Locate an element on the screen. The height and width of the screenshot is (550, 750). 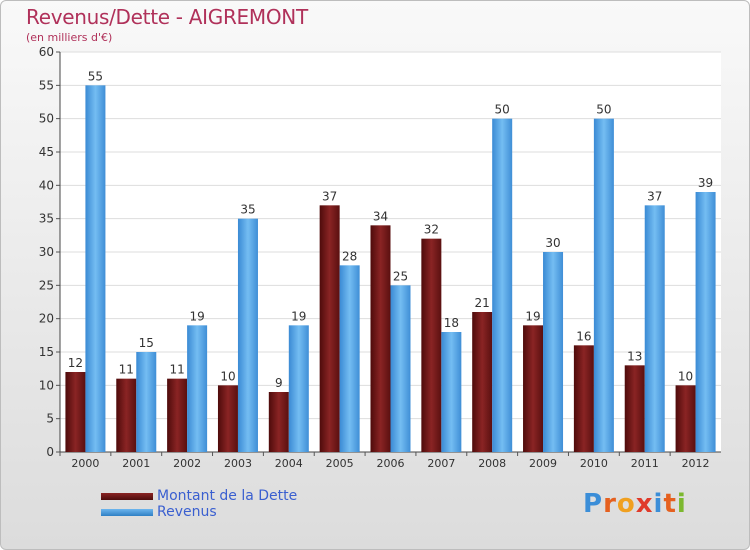
y-tick-label: 55 is located at coordinates (46, 85).